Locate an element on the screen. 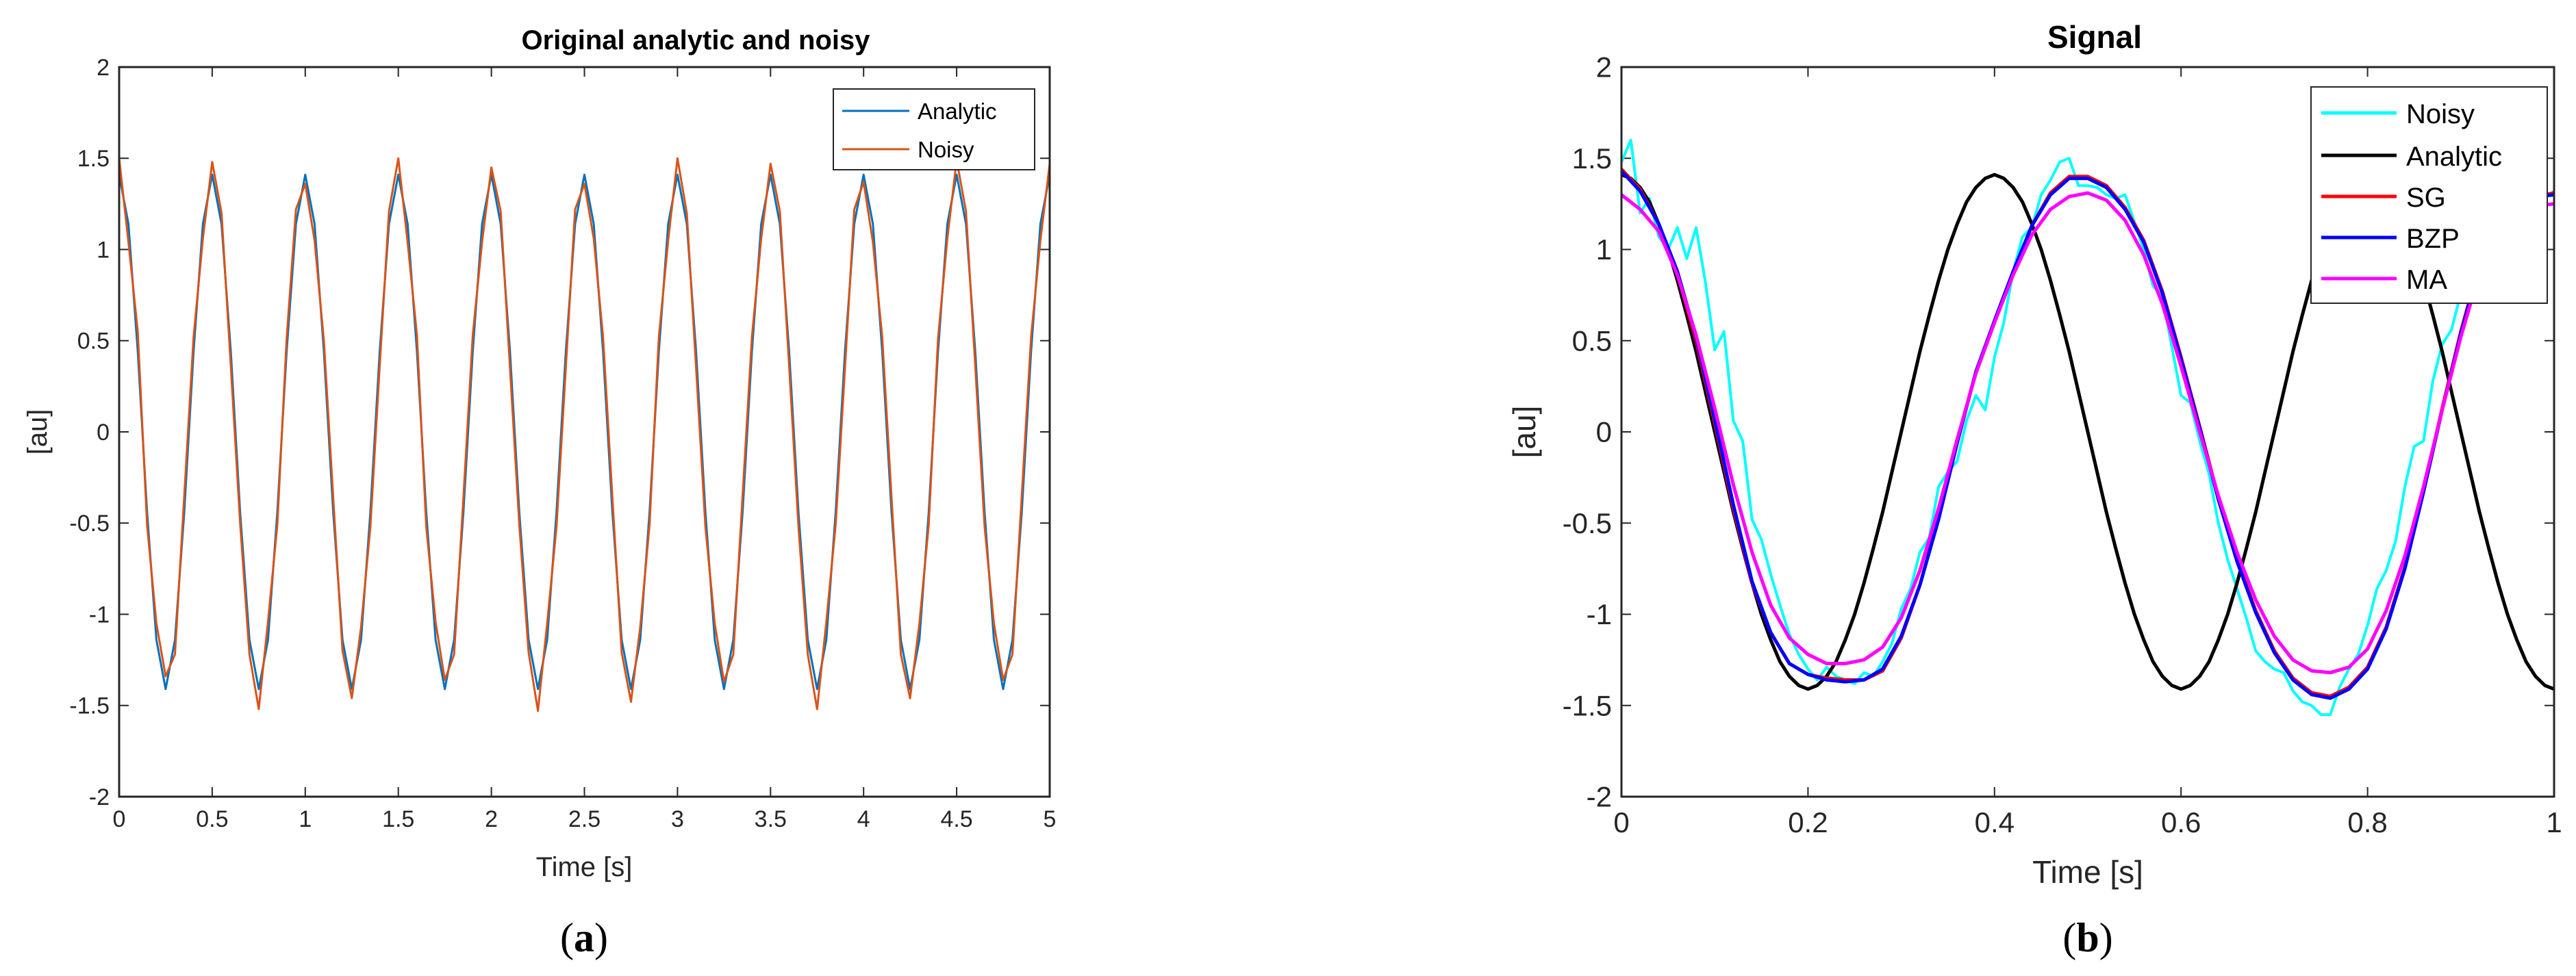 The width and height of the screenshot is (2576, 976). caption-b: (b) is located at coordinates (2087, 937).